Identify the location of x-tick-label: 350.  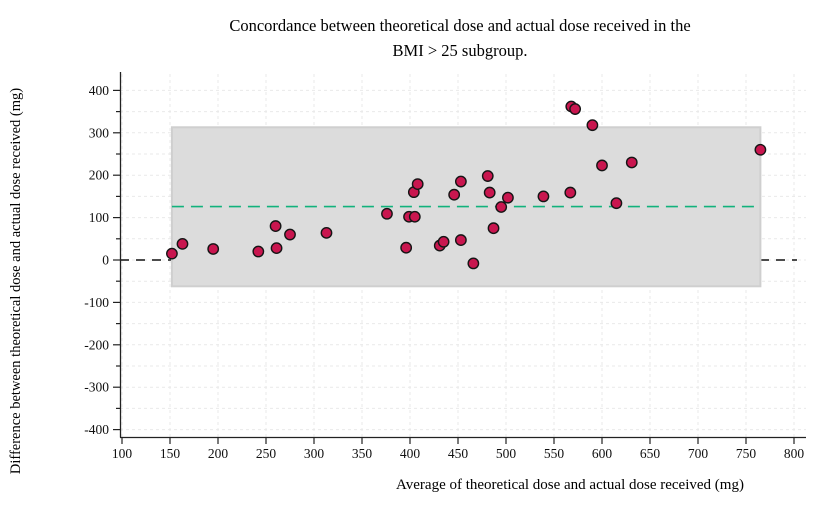
(362, 453).